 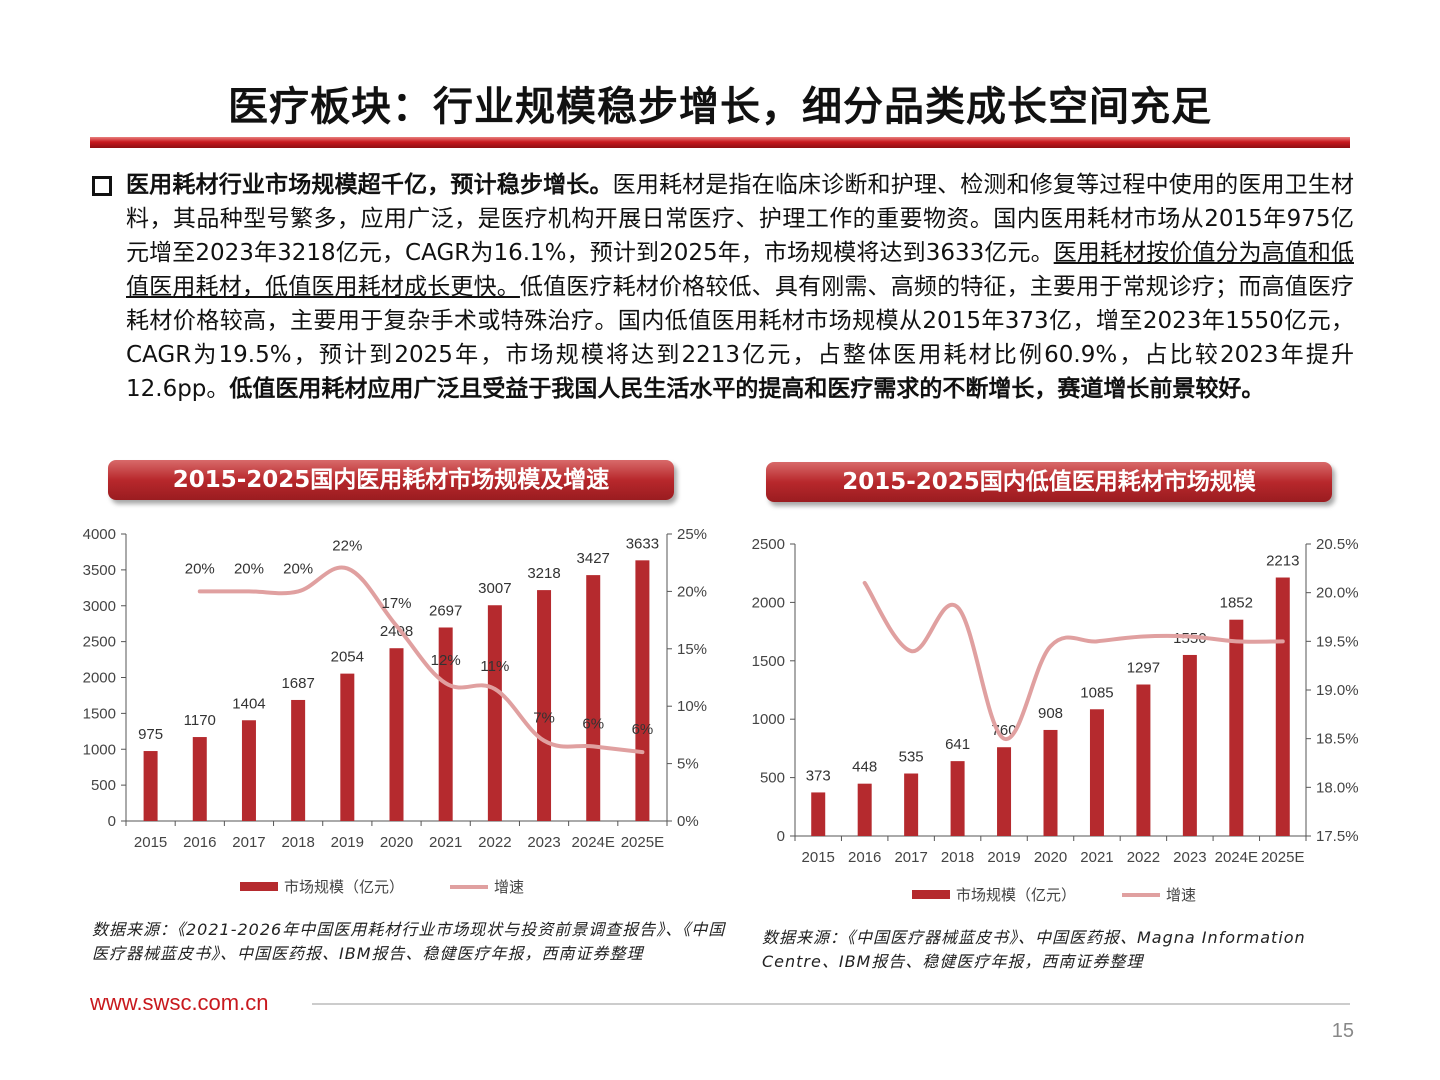 I want to click on para-bold-lead: 医用耗材行业市场规模超千亿，预计稳步增长。, so click(x=369, y=185).